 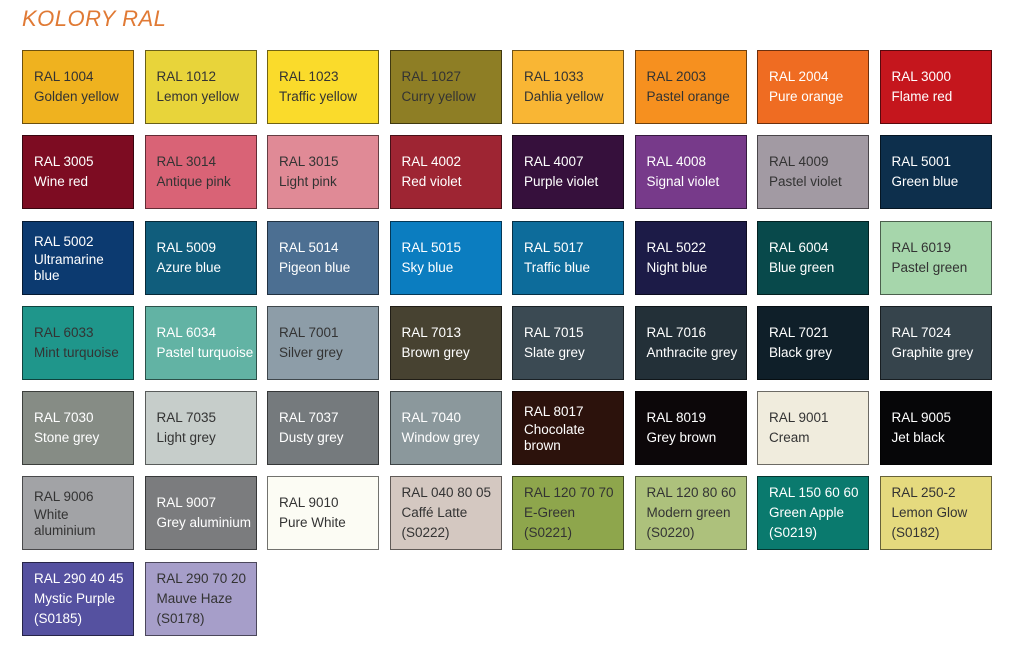 What do you see at coordinates (793, 533) in the screenshot?
I see `swatch-reference: (S0219)` at bounding box center [793, 533].